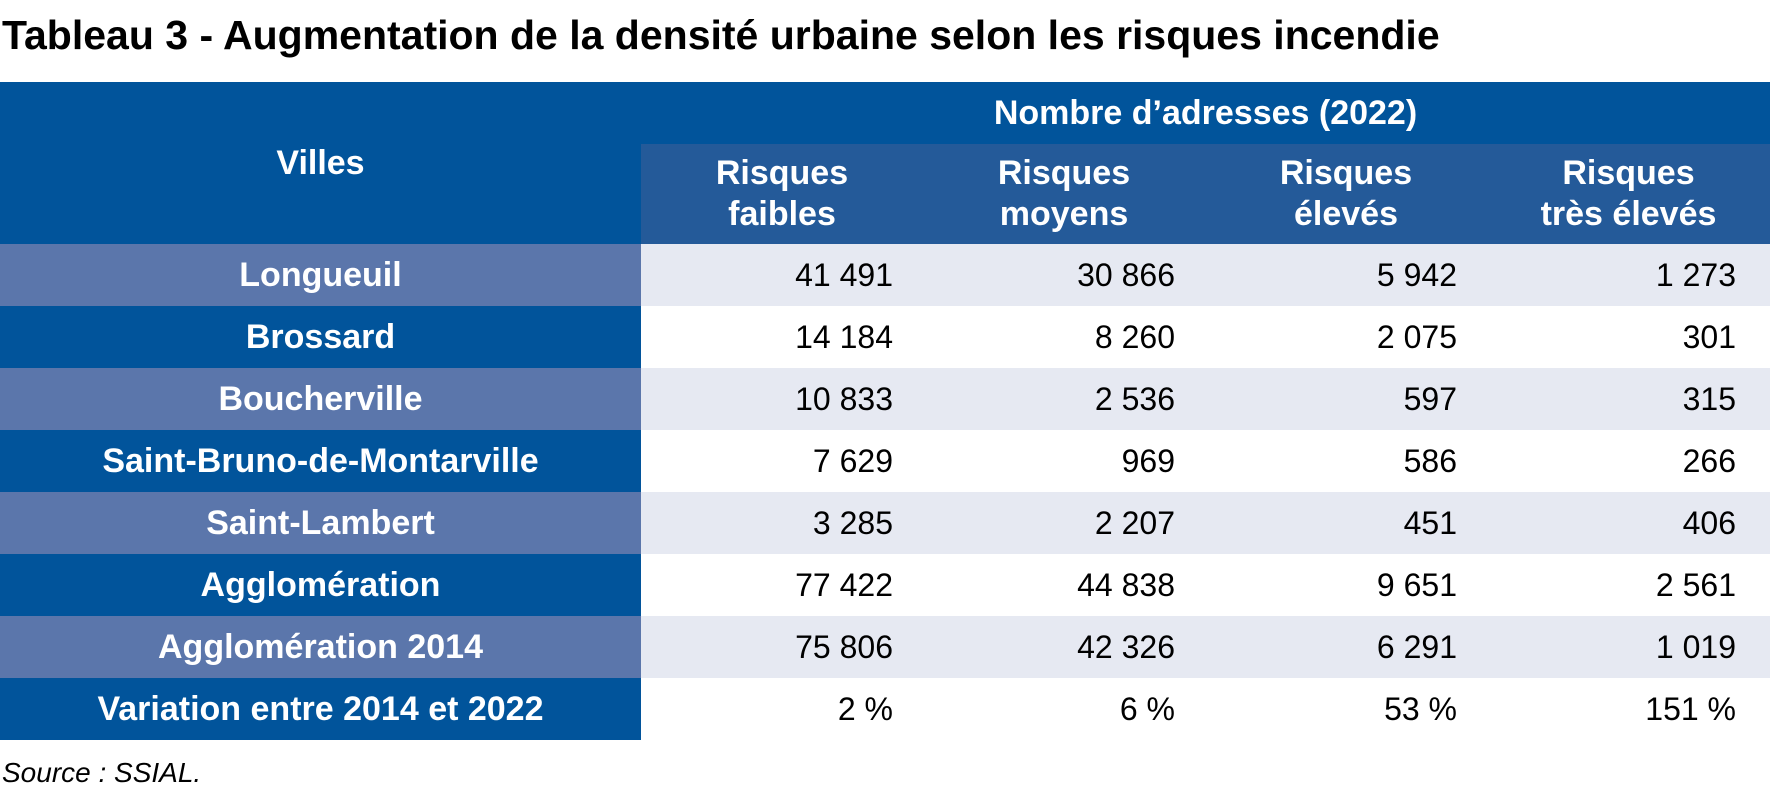 The width and height of the screenshot is (1770, 793). Describe the element at coordinates (1346, 647) in the screenshot. I see `cell-risques-eleves: 6 291` at that location.